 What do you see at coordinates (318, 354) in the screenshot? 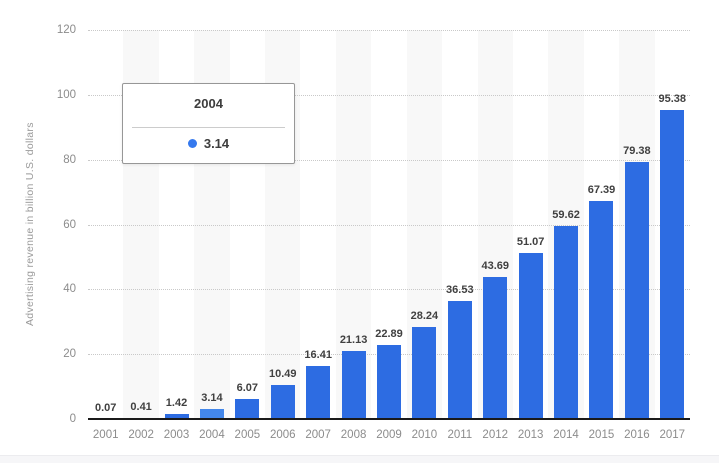
I see `value-label-2007: 16.41` at bounding box center [318, 354].